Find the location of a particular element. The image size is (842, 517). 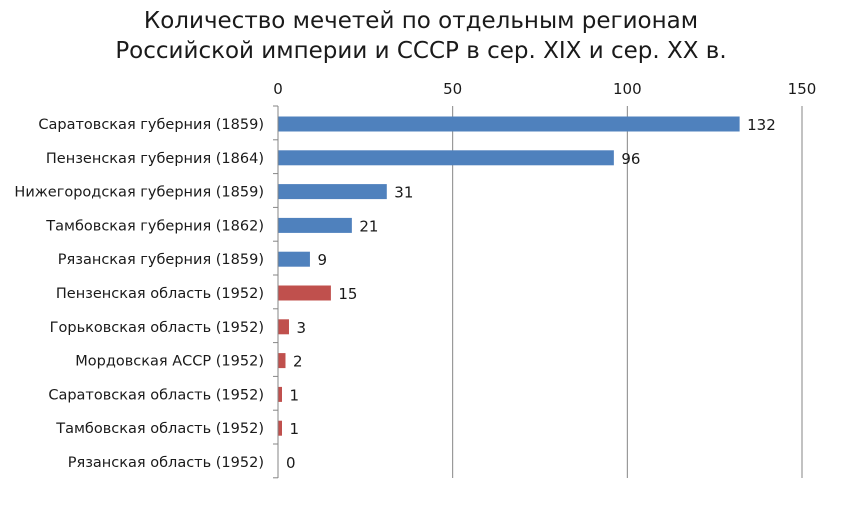

category-label-5: Рязанская губерния (1859) is located at coordinates (161, 260).